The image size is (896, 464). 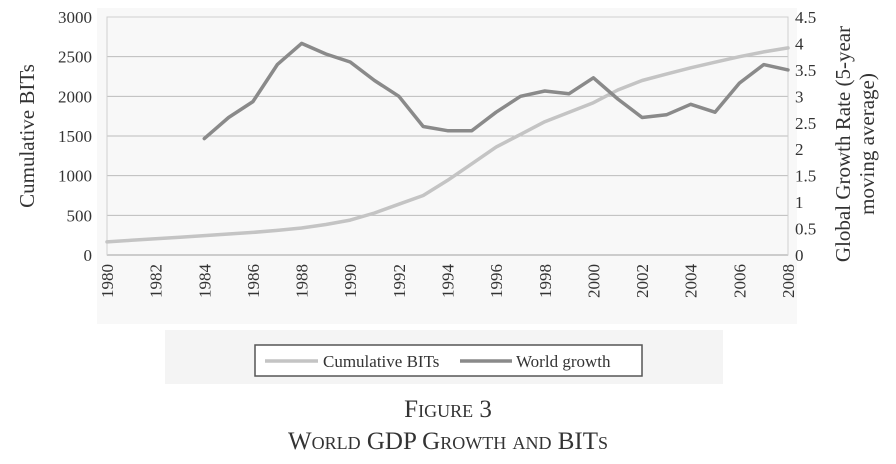 What do you see at coordinates (447, 441) in the screenshot?
I see `figure-title: World GDP Growth and BITs` at bounding box center [447, 441].